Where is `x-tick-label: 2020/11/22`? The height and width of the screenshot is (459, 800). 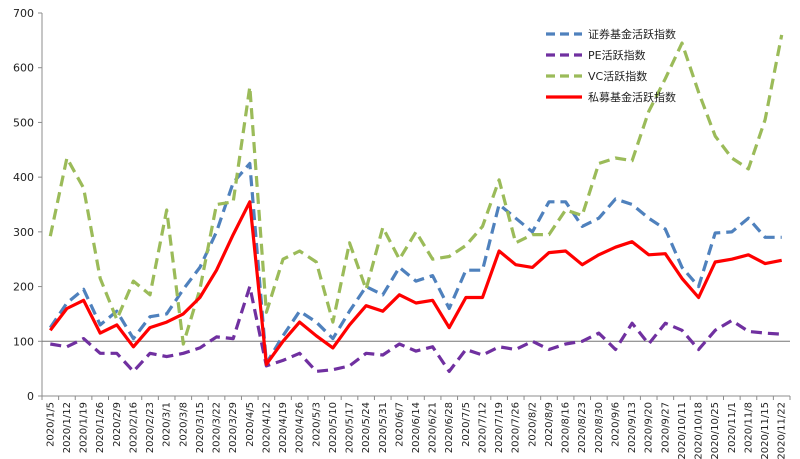 x-tick-label: 2020/11/22 is located at coordinates (782, 430).